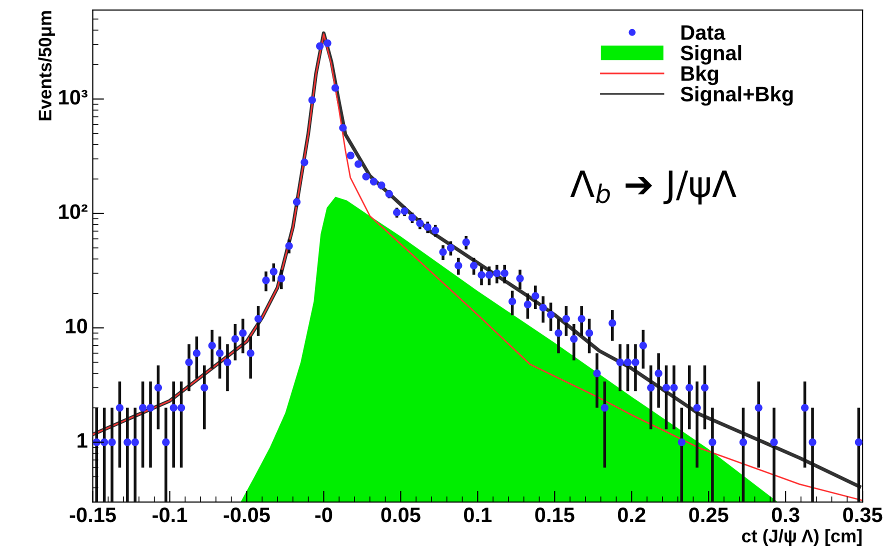 Image resolution: width=892 pixels, height=556 pixels. What do you see at coordinates (736, 96) in the screenshot?
I see `legend-label: Signal+Bkg` at bounding box center [736, 96].